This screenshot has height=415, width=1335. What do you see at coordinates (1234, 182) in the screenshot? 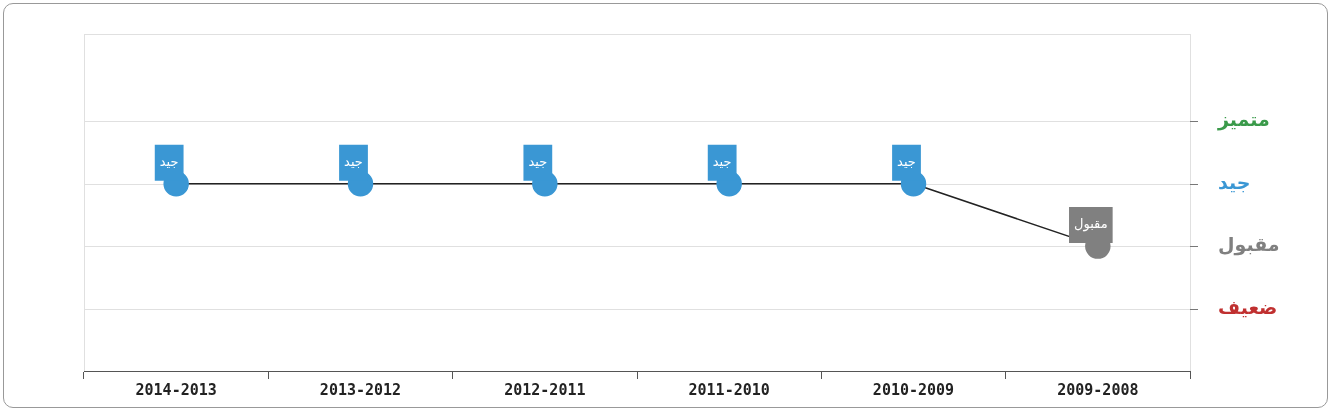
I see `ref-line-label: جيد` at bounding box center [1234, 182].